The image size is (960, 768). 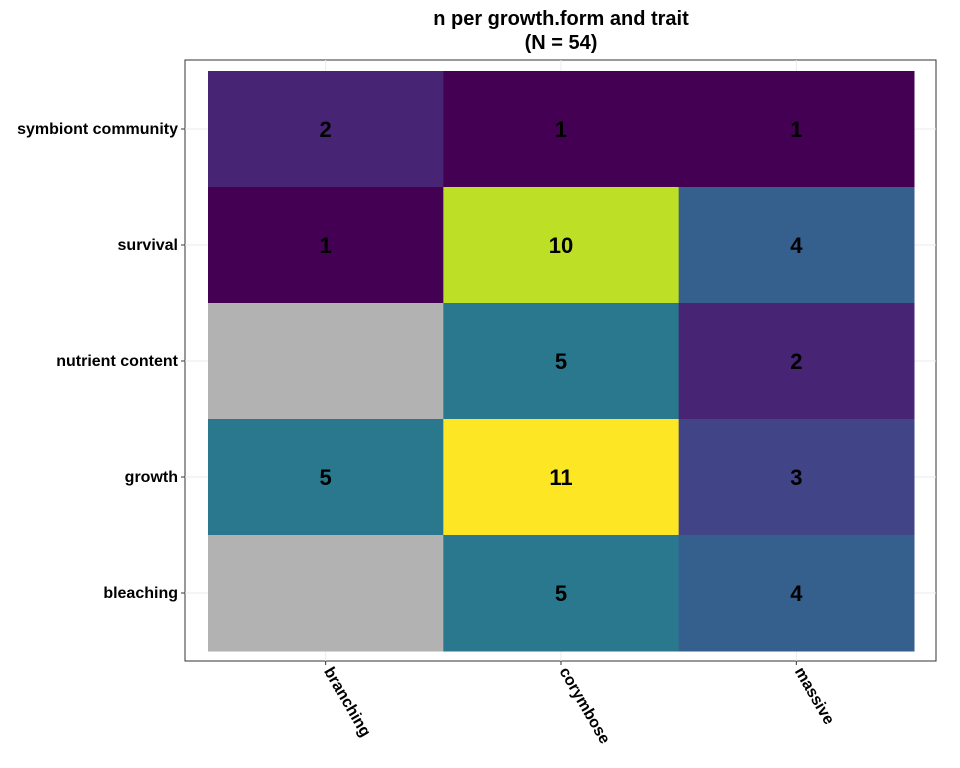 I want to click on x-axis: branching corymbose massive, so click(x=578, y=704).